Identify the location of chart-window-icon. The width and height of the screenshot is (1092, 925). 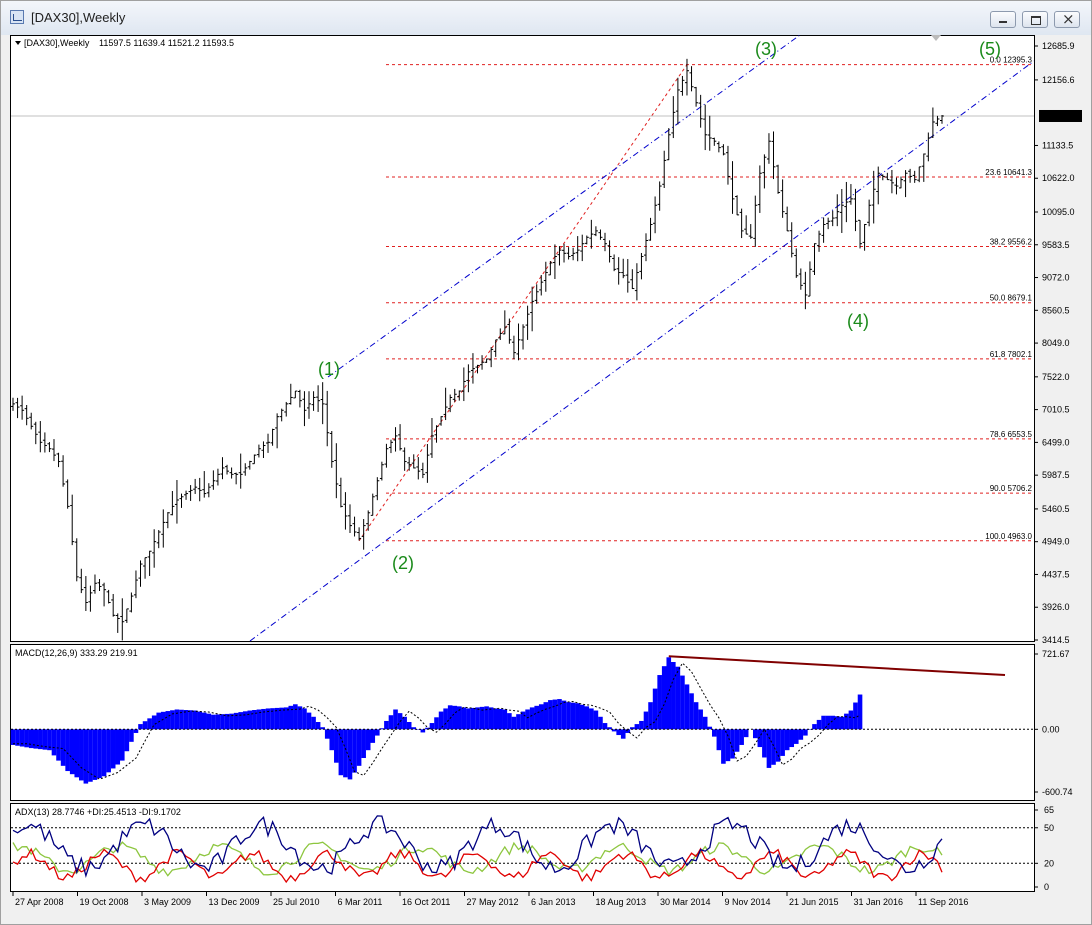
(17, 17).